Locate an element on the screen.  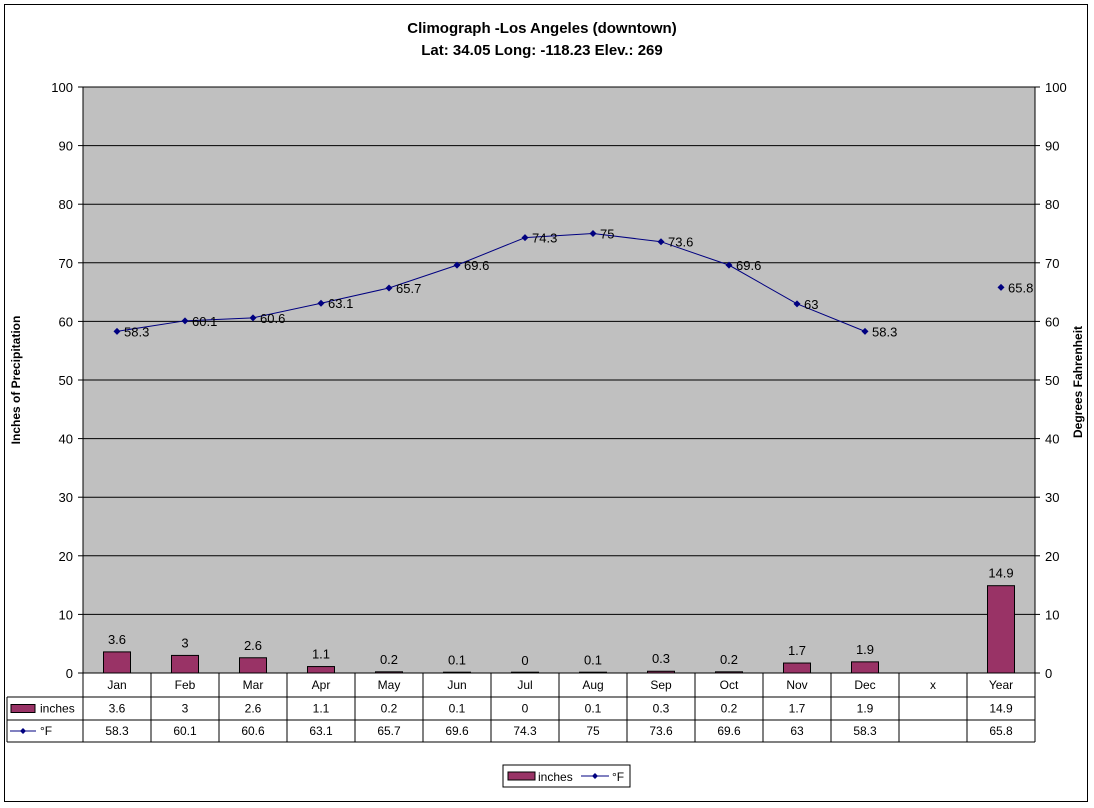
left-tick-label: 70 is located at coordinates (66, 263).